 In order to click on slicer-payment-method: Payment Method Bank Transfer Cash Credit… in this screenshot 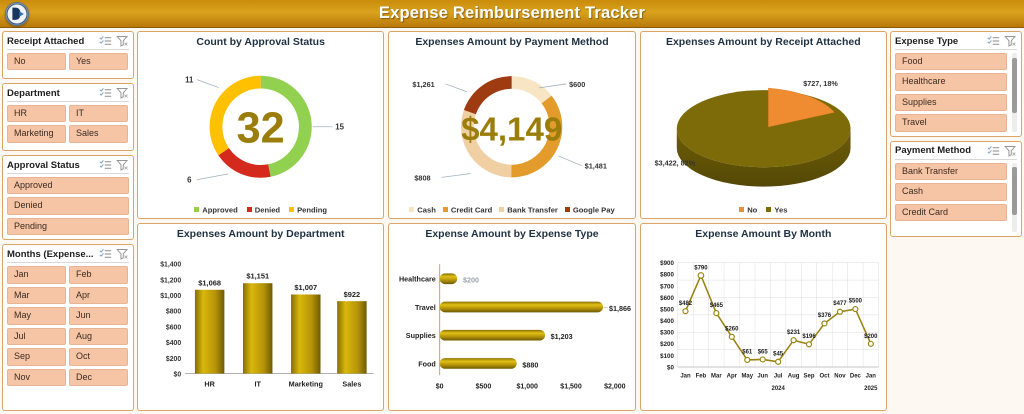, I will do `click(956, 188)`.